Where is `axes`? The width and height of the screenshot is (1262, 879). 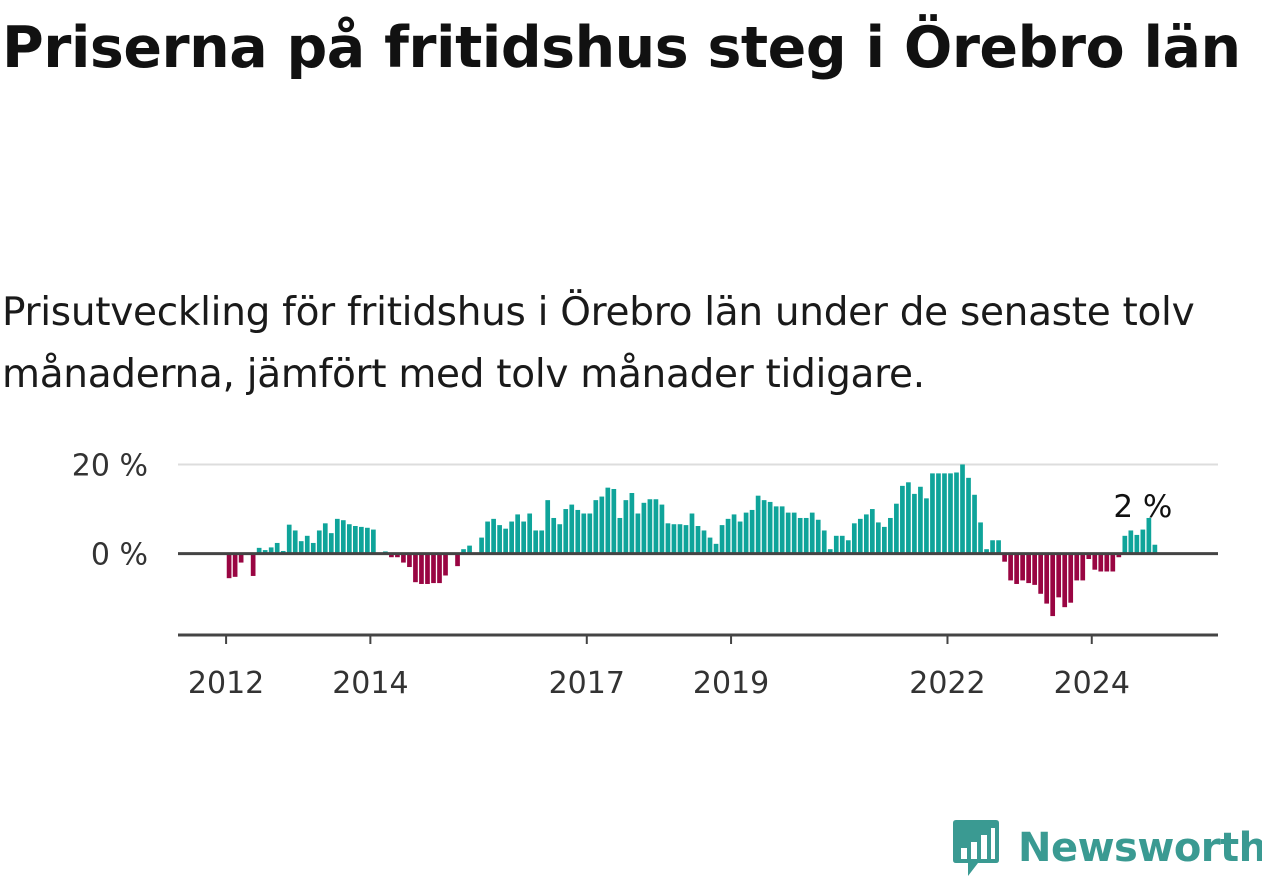
axes is located at coordinates (698, 598).